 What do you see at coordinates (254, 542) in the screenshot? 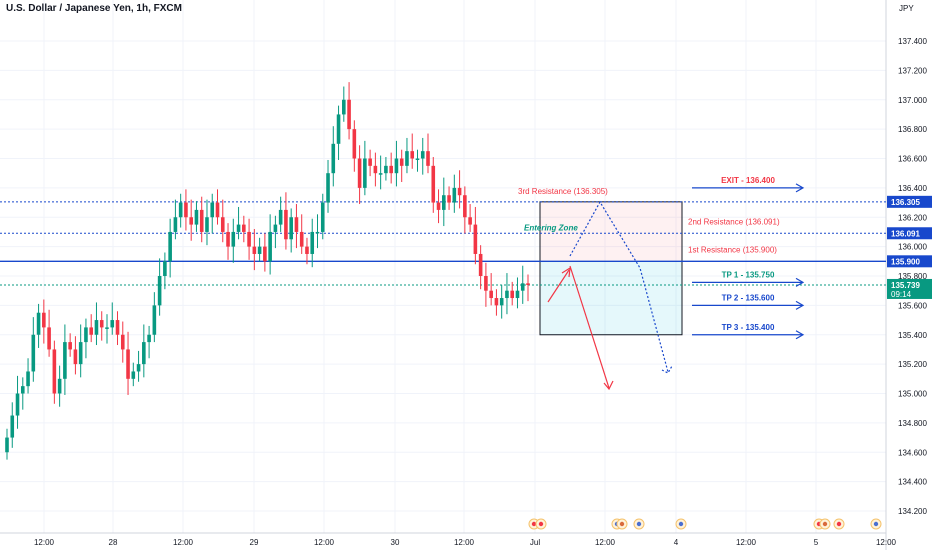
I see `x-tick-label: 29` at bounding box center [254, 542].